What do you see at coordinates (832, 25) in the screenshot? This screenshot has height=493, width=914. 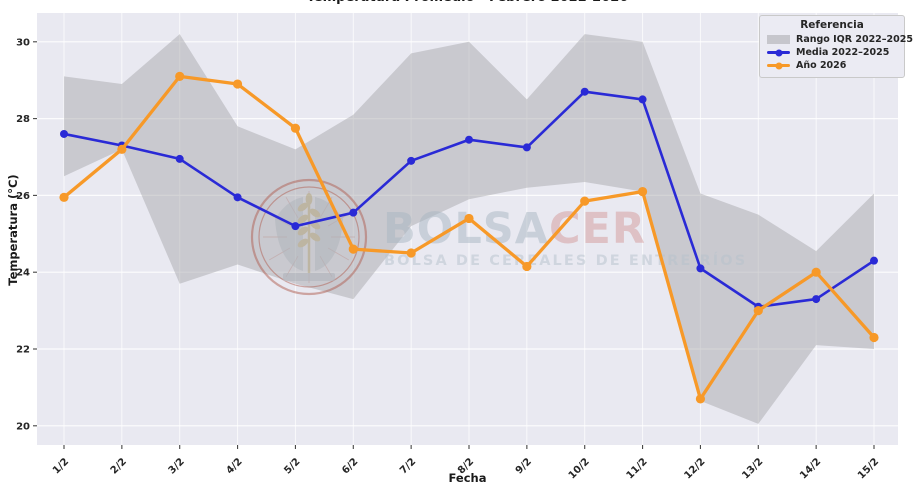 I see `legend-title: Referencia` at bounding box center [832, 25].